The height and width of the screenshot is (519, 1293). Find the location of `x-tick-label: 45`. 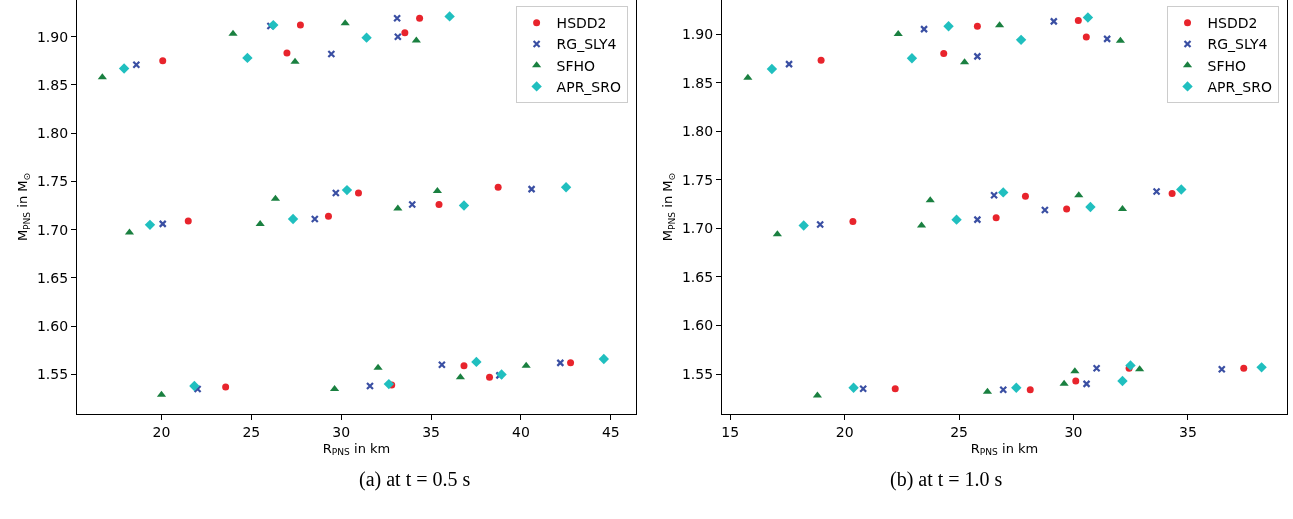

x-tick-label: 45 is located at coordinates (610, 431).